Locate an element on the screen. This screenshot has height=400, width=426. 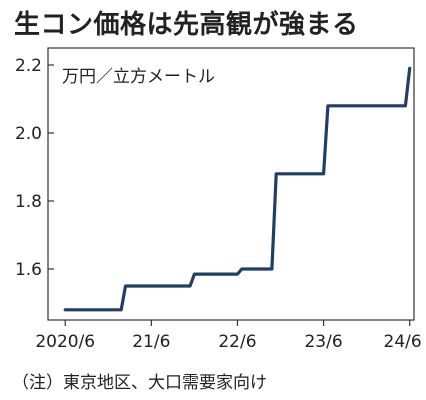
x-tick-label: 2020/6 is located at coordinates (65, 342).